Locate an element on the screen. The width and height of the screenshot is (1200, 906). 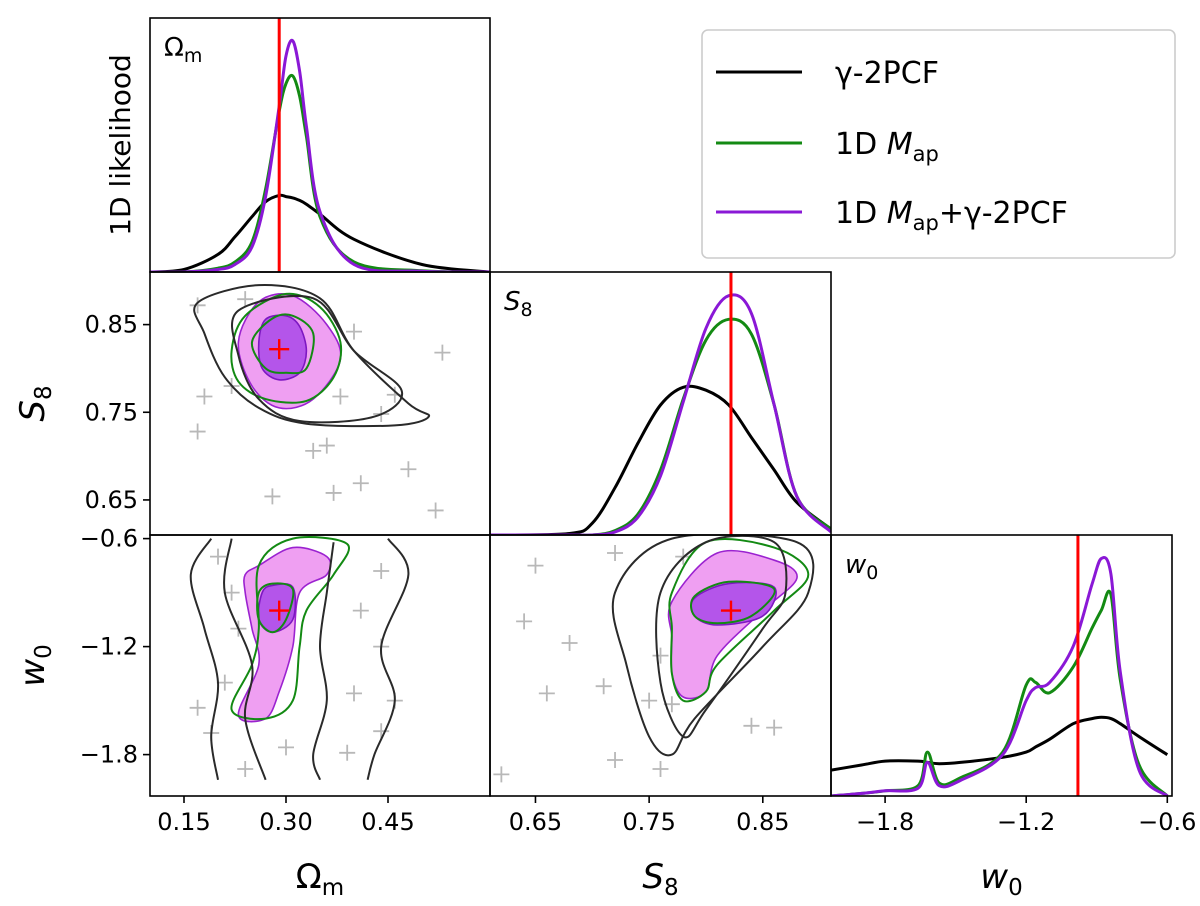
panel-content-s8-w0 is located at coordinates (654, 659).